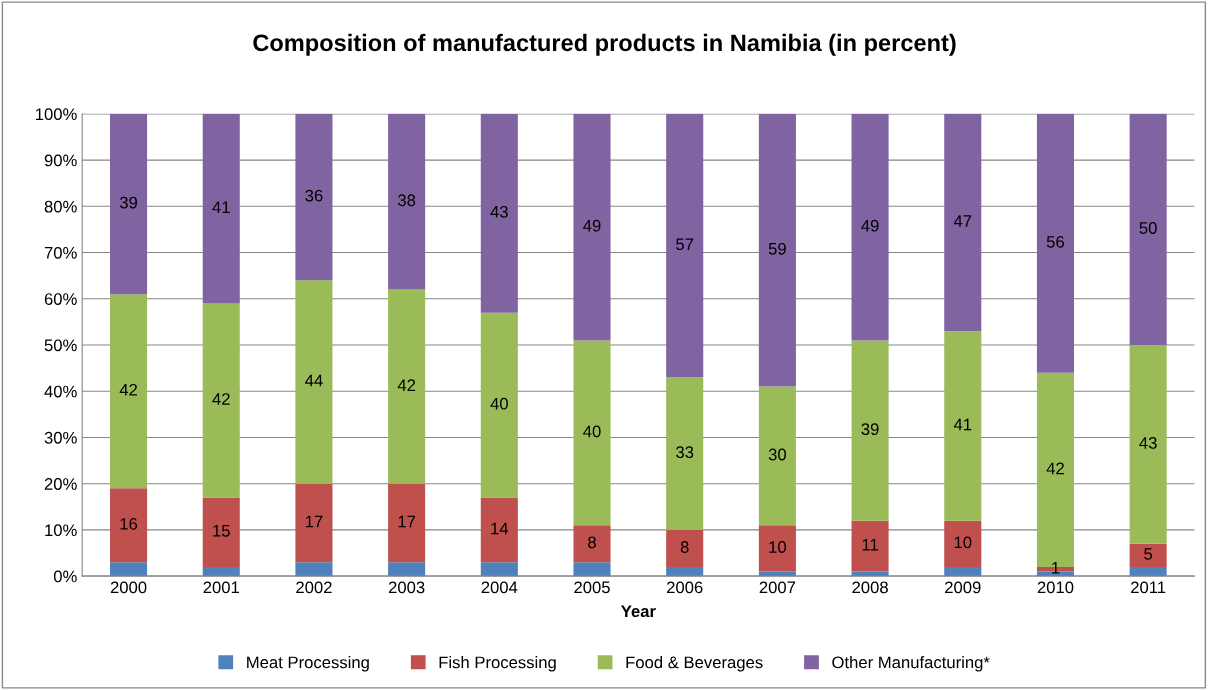  Describe the element at coordinates (638, 611) in the screenshot. I see `x-axis-title: Year` at that location.